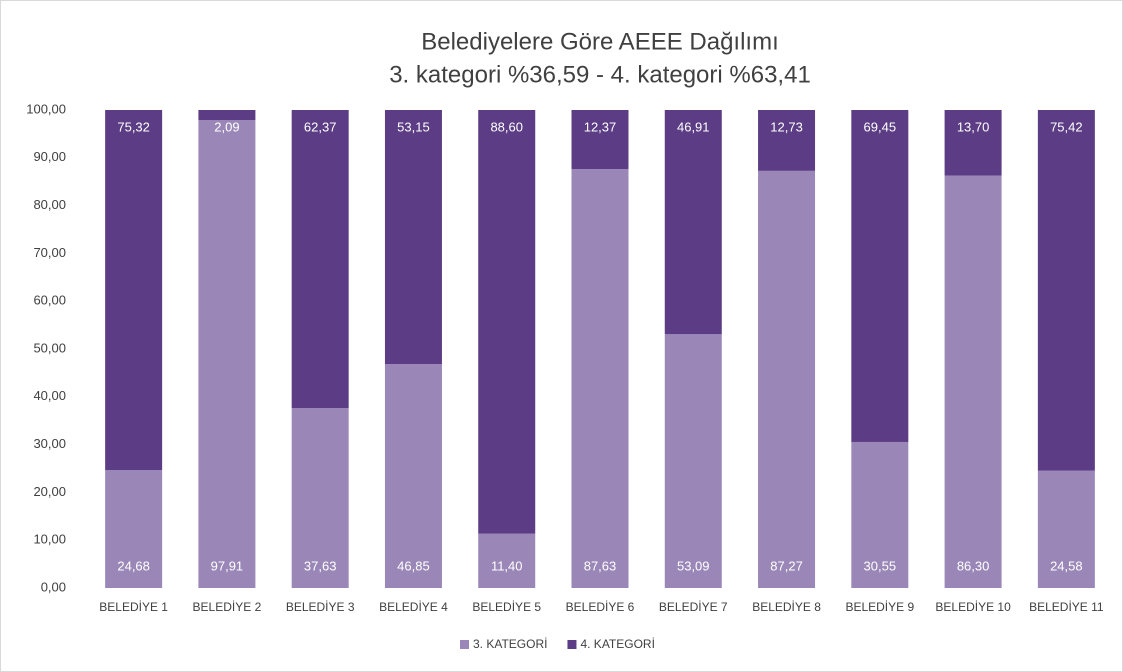  What do you see at coordinates (413, 607) in the screenshot?
I see `x-tick-label: BELEDİYE 4` at bounding box center [413, 607].